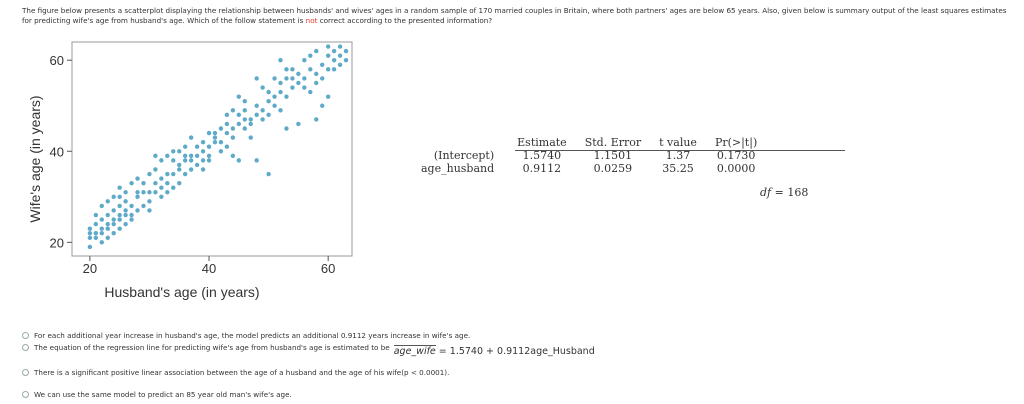 This screenshot has width=1024, height=404. I want to click on y-axis-label: Wife's age (in years), so click(35, 158).